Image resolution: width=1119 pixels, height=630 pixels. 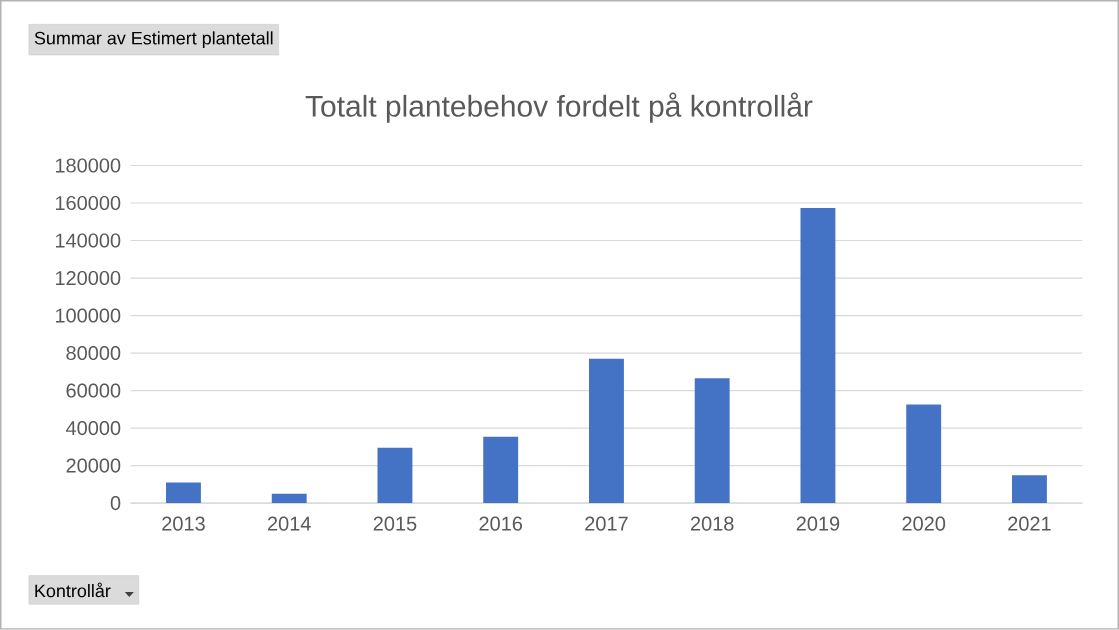 I want to click on x-tick-label: 2020, so click(x=924, y=523).